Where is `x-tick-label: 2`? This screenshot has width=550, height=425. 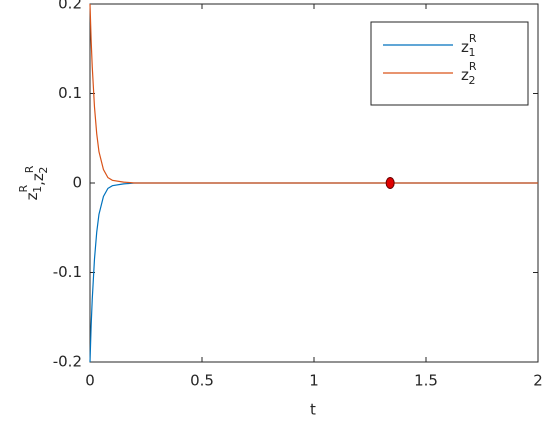 x-tick-label: 2 is located at coordinates (538, 381).